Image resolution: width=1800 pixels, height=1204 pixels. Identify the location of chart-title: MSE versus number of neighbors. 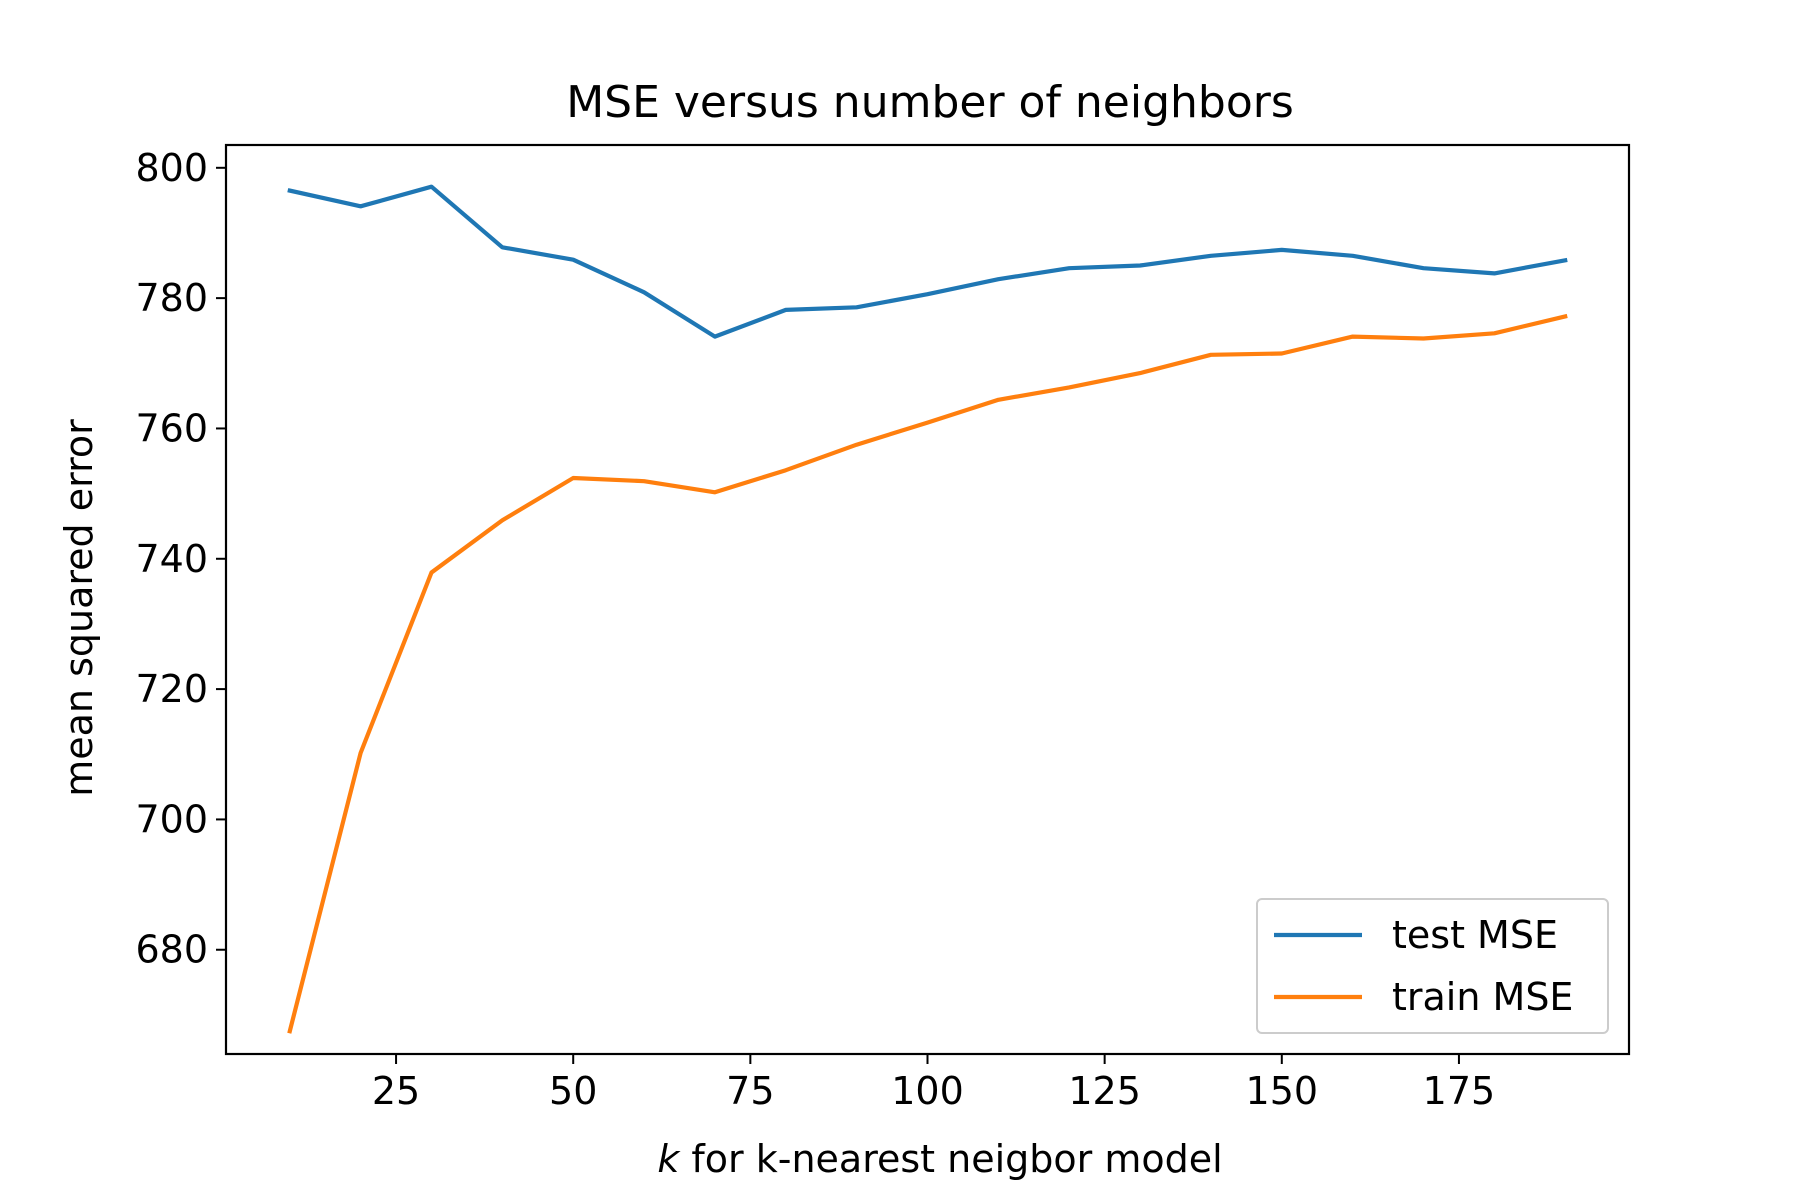
(930, 102).